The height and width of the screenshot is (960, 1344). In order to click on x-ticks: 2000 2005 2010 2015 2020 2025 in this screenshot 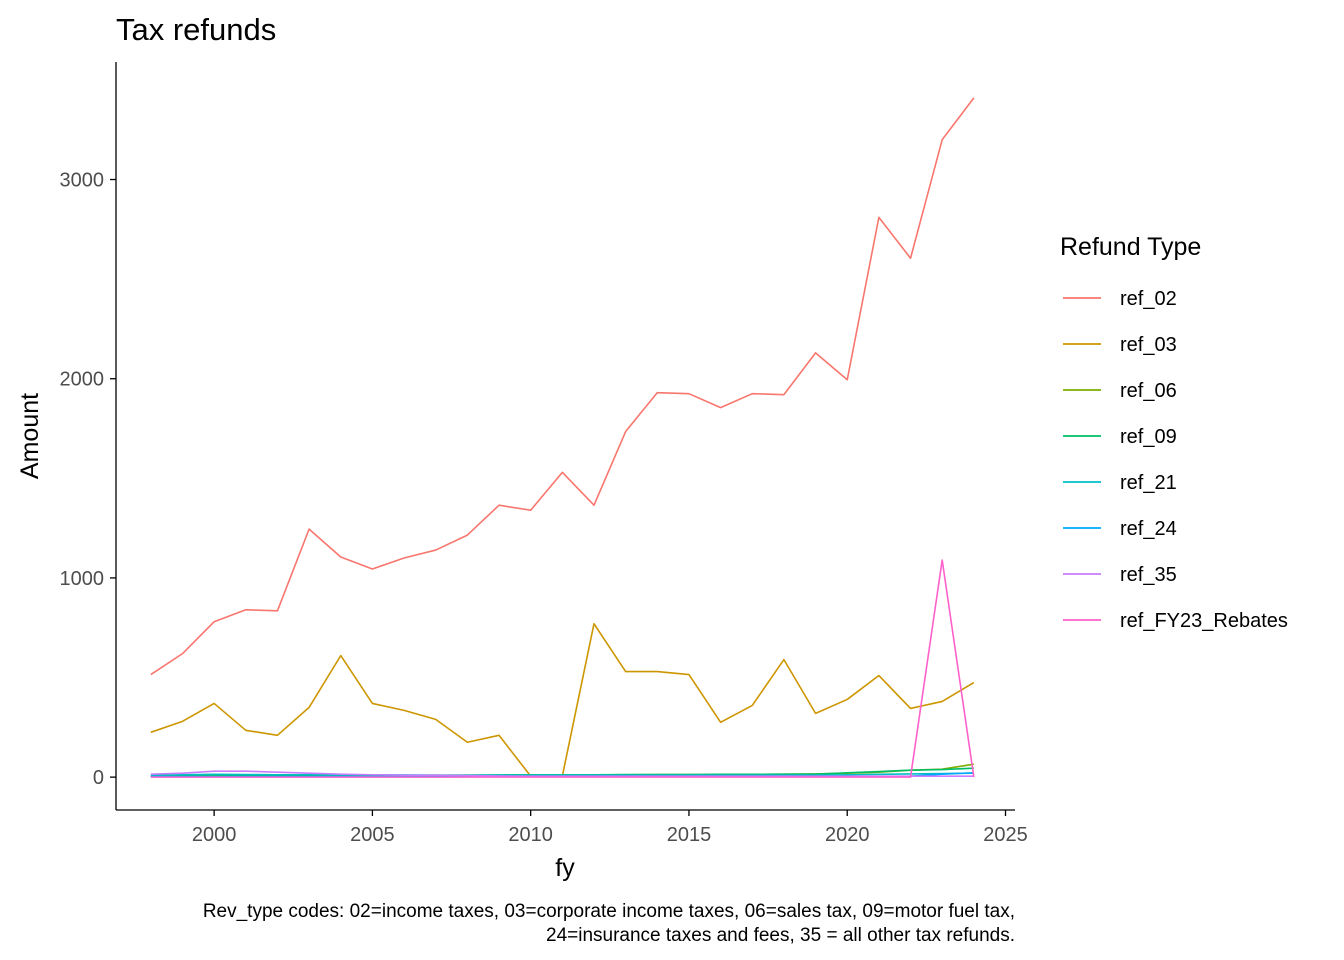, I will do `click(610, 828)`.